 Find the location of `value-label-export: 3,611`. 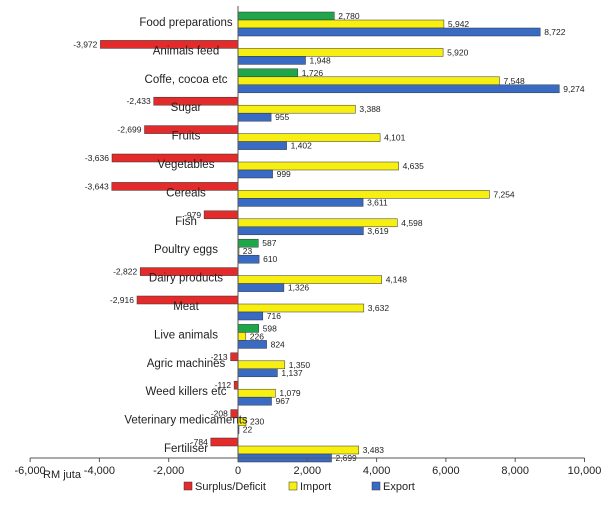

value-label-export: 3,611 is located at coordinates (377, 202).